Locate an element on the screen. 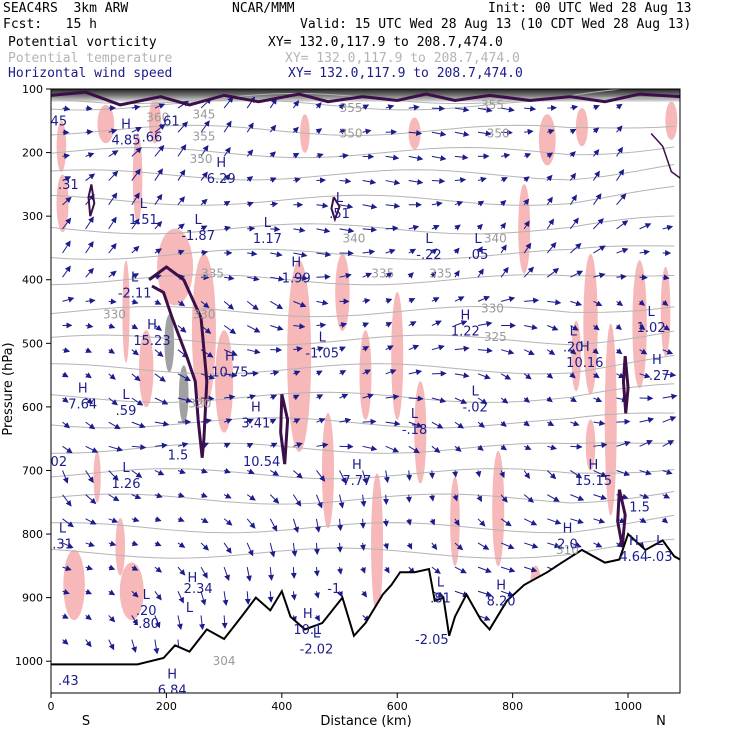 The height and width of the screenshot is (740, 740). theta-label: 330 is located at coordinates (492, 308).